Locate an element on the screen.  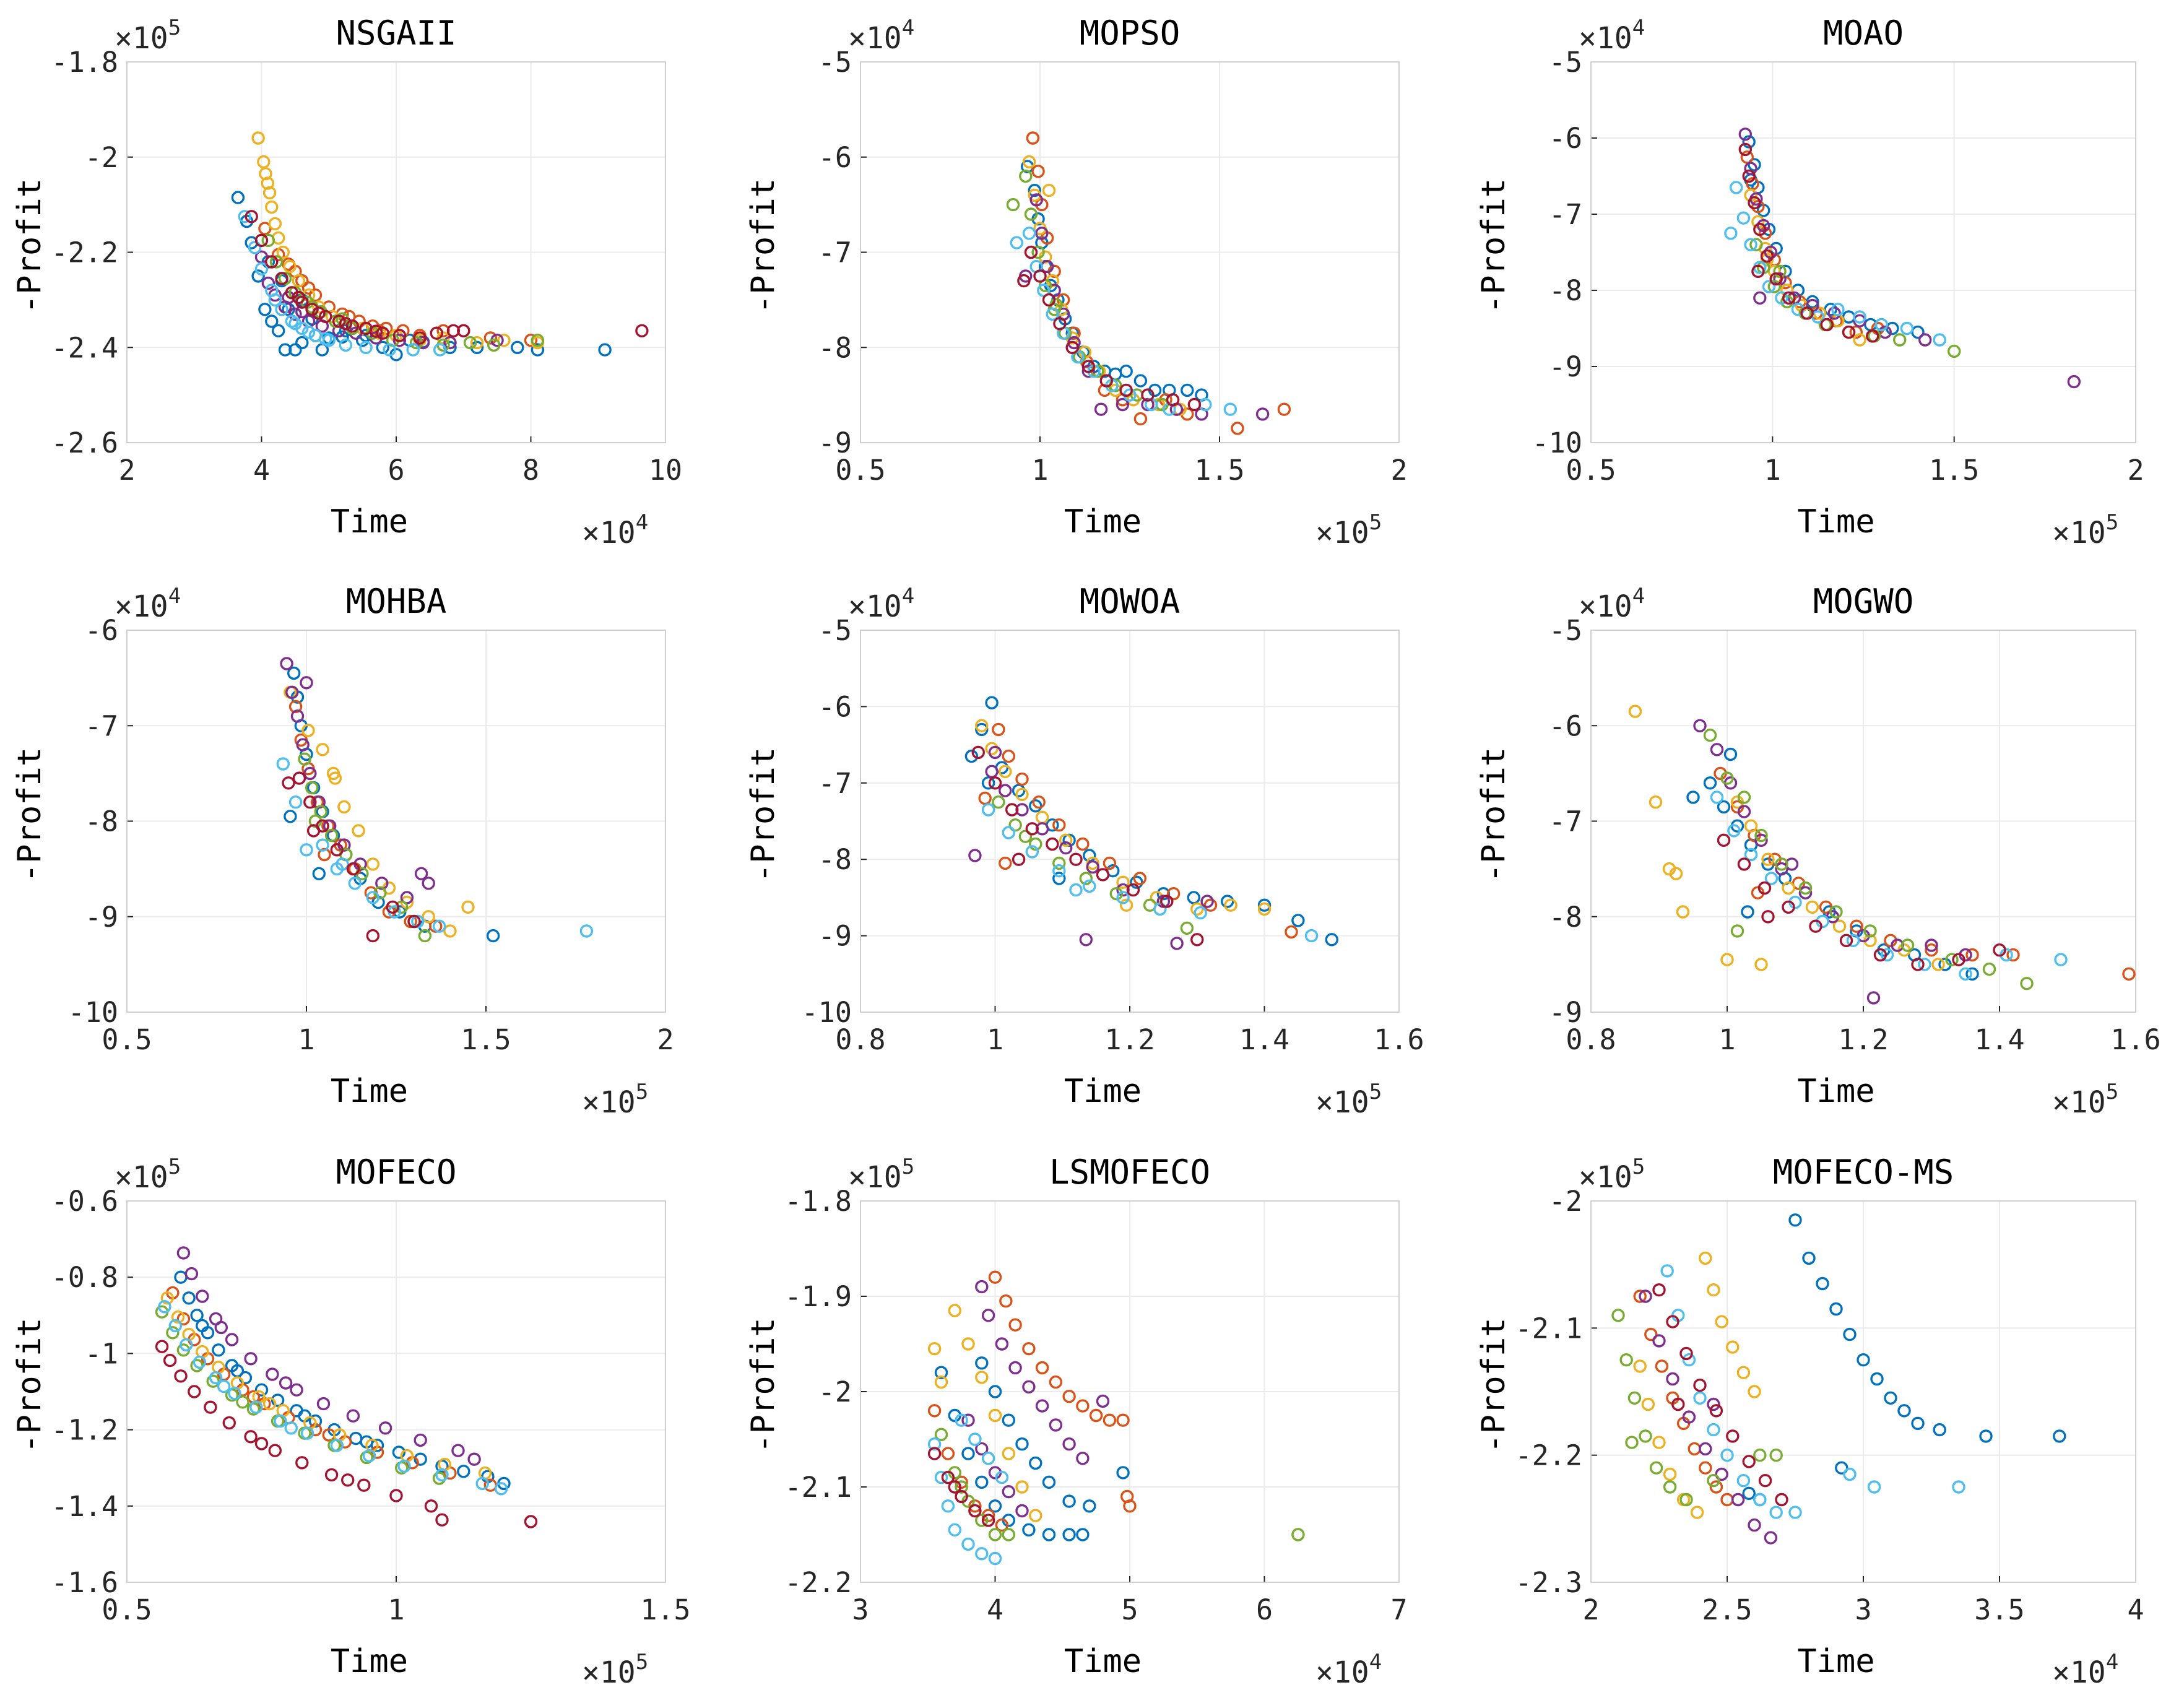
x-axis-label: Time is located at coordinates (369, 1091).